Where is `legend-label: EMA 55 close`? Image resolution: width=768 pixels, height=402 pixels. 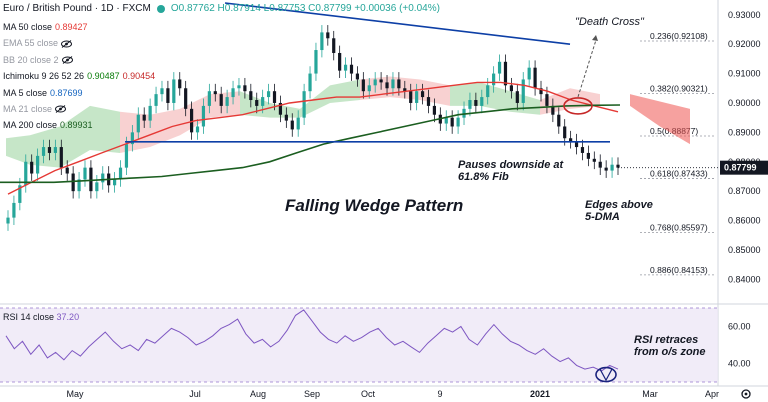
legend-label: EMA 55 close is located at coordinates (31, 43).